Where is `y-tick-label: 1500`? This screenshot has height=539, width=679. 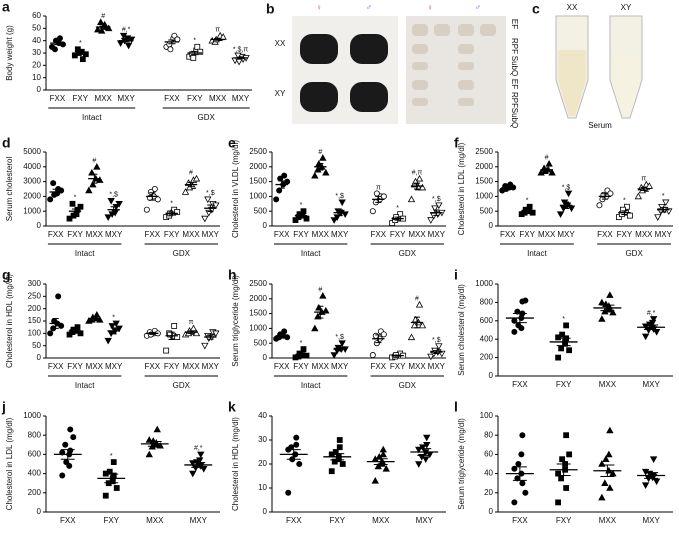
y-tick-label: 1500 is located at coordinates (258, 181).